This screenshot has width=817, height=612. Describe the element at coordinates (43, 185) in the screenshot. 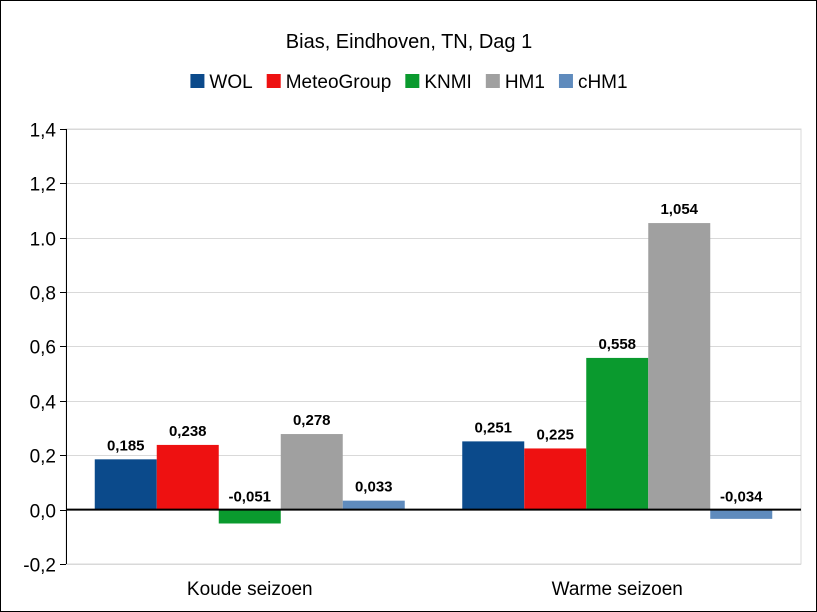

I see `y-tick-label: 1,2` at that location.